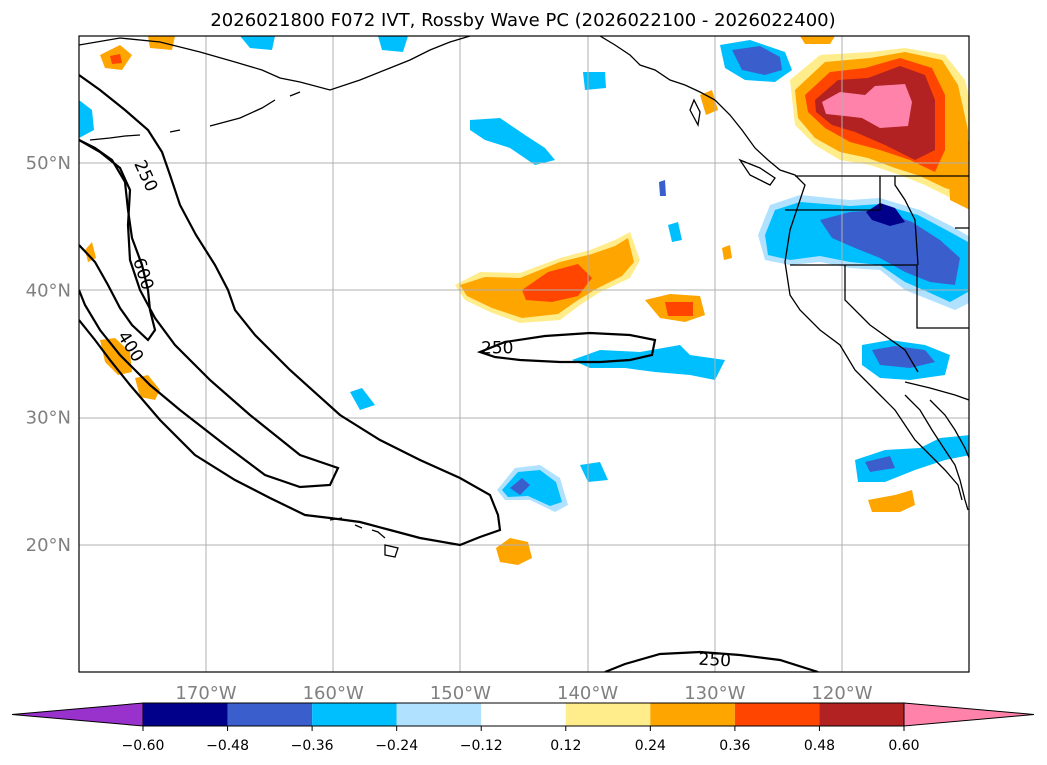  I want to click on border-state-nv-ut, so click(942, 297).